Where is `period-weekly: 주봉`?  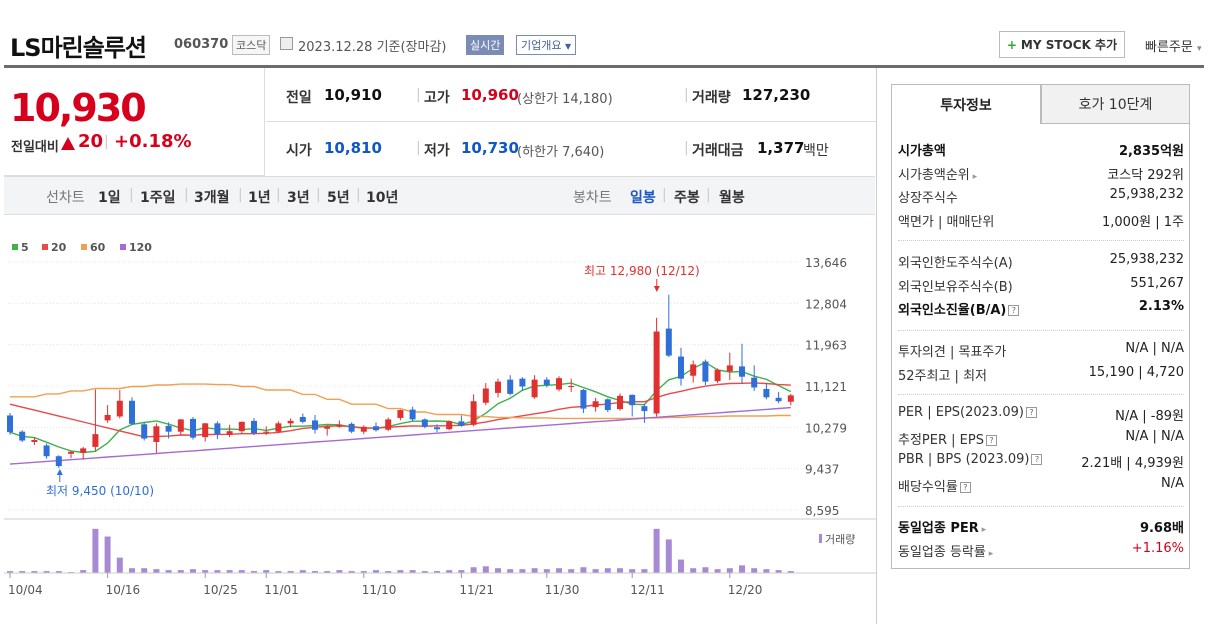
period-weekly: 주봉 is located at coordinates (687, 198).